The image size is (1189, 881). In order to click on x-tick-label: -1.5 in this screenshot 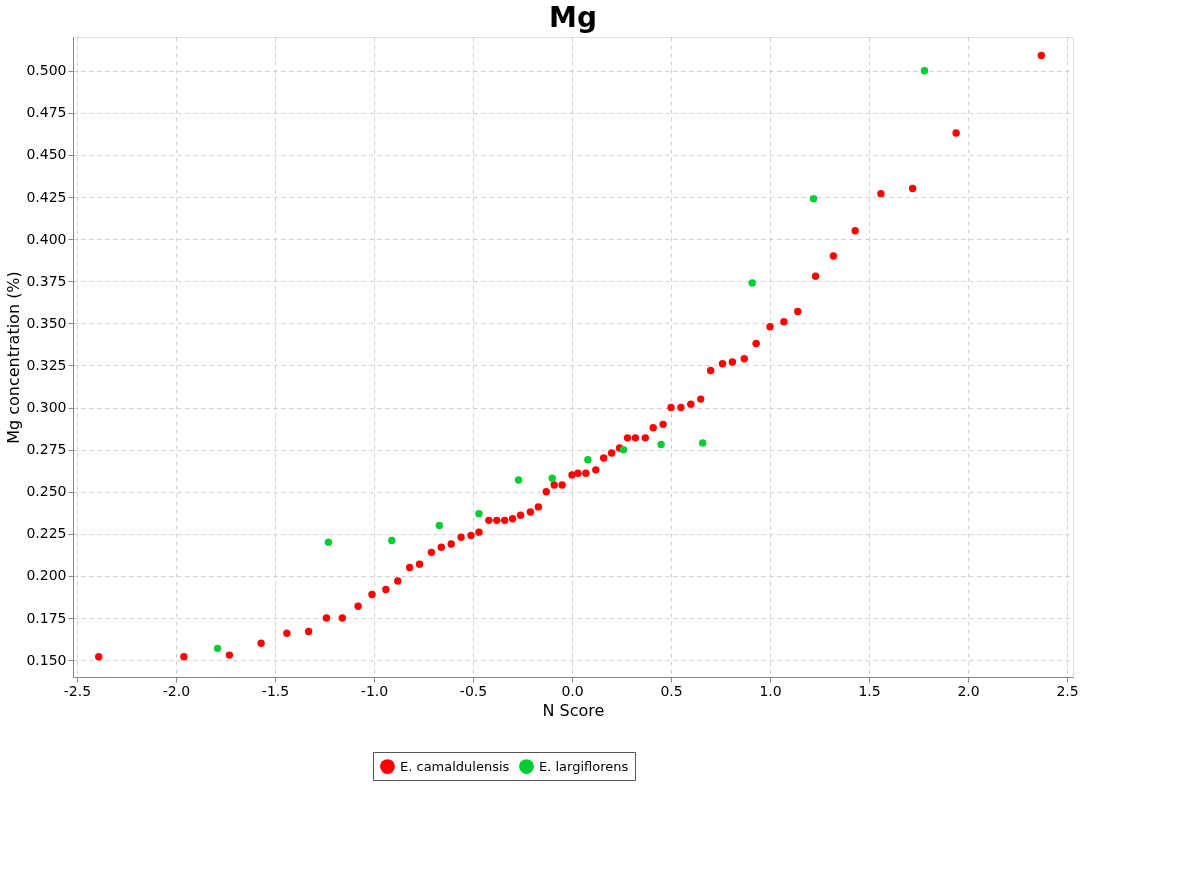, I will do `click(275, 690)`.